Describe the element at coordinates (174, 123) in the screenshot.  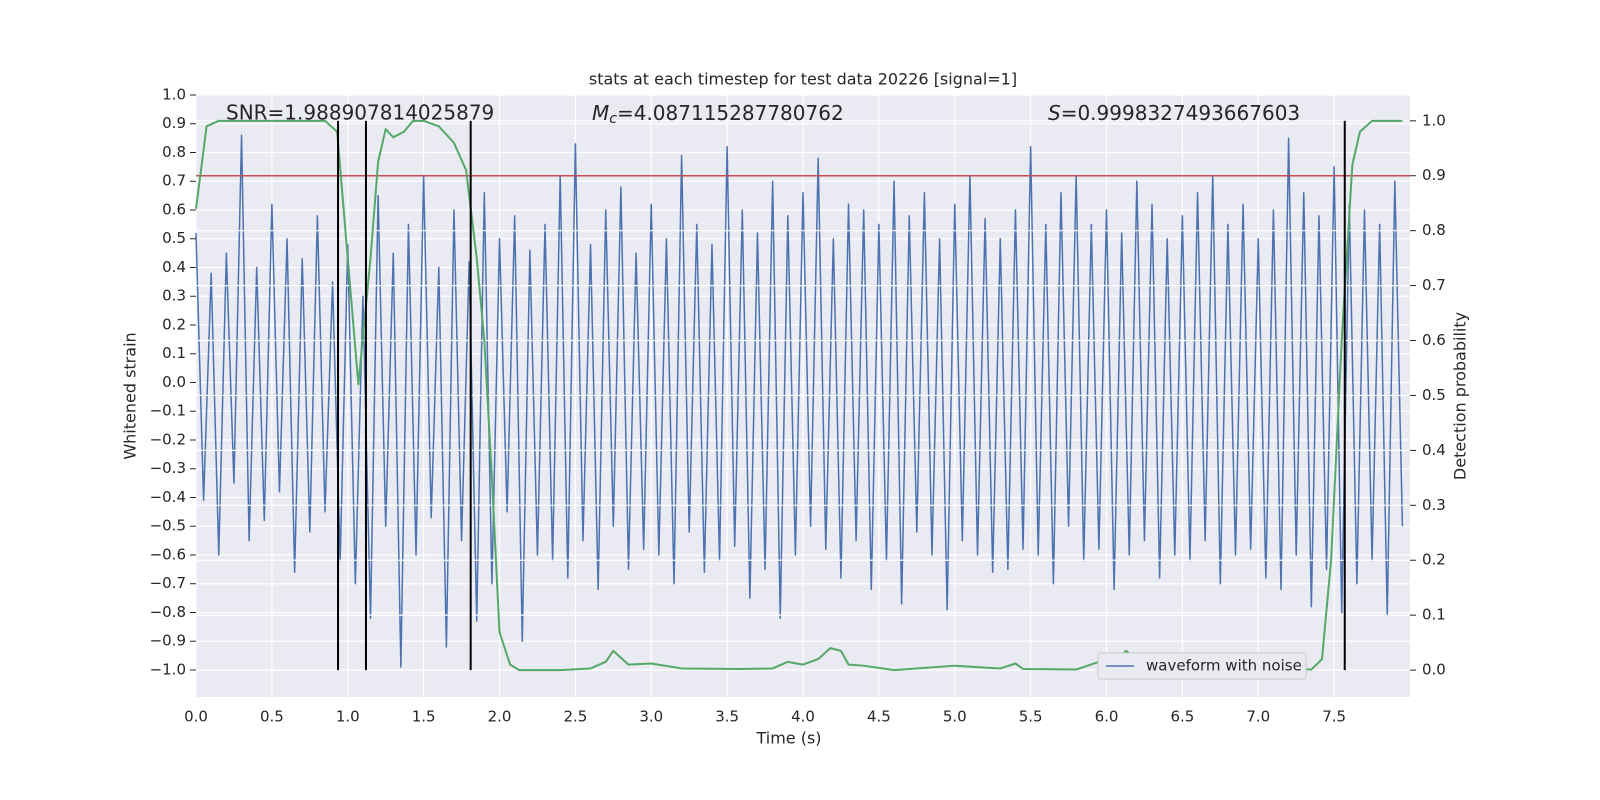
I see `y-tick-label: 0.9` at that location.